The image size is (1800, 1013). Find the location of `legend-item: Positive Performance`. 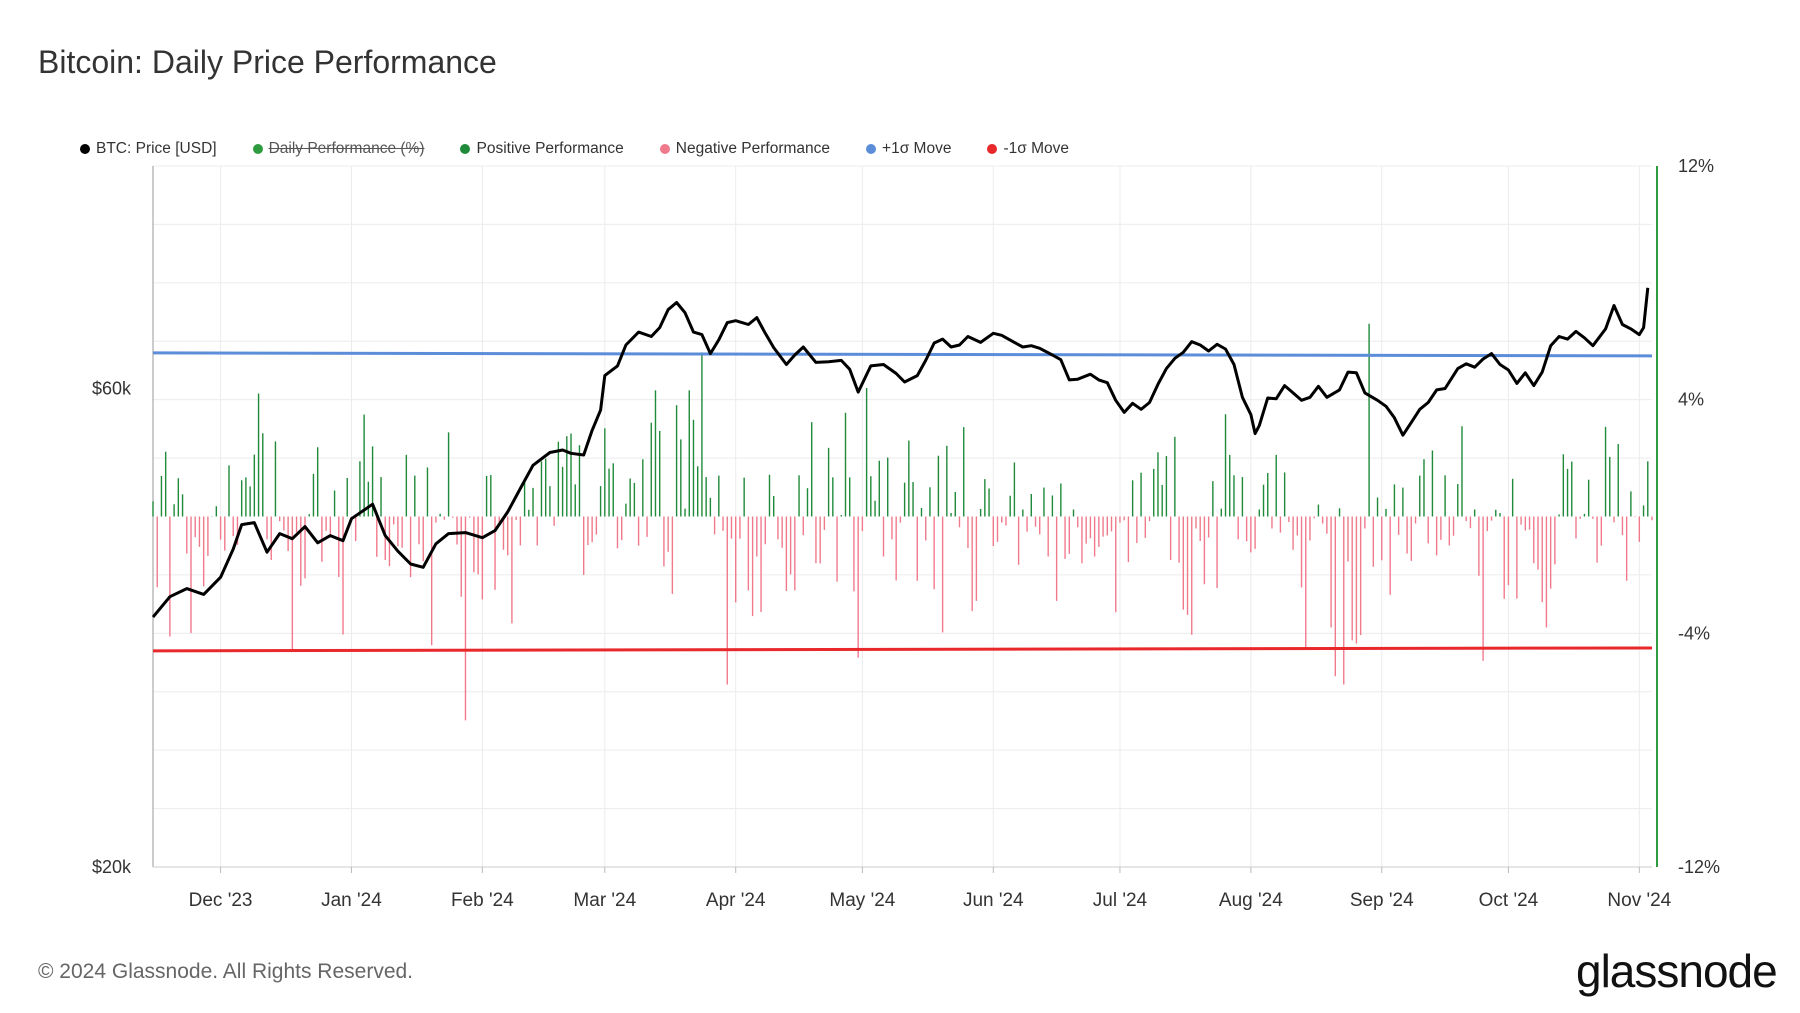

legend-item: Positive Performance is located at coordinates (542, 149).